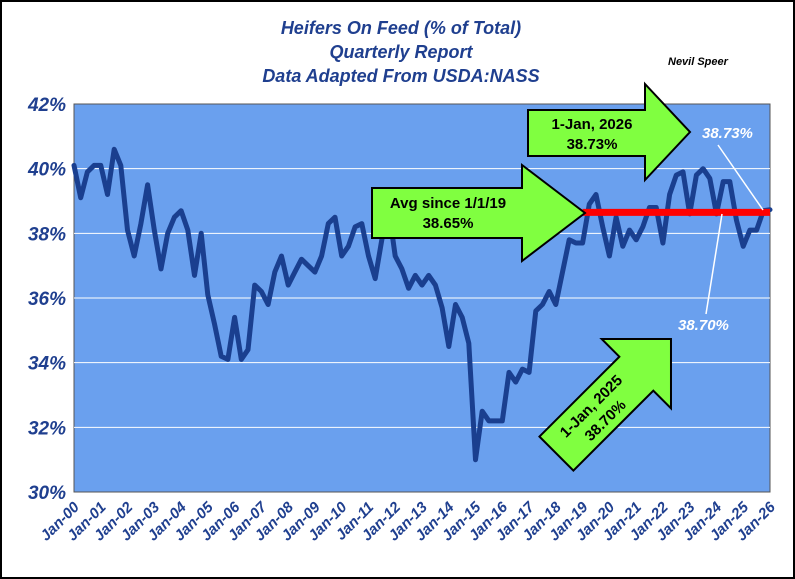 This screenshot has width=795, height=579. Describe the element at coordinates (47, 428) in the screenshot. I see `y-tick-label: 32%` at that location.